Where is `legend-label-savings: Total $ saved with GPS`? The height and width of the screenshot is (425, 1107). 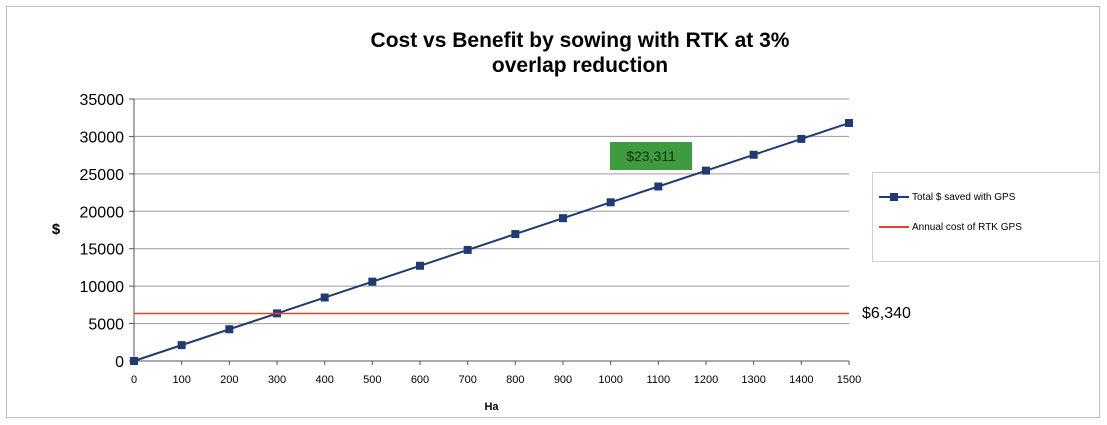 legend-label-savings: Total $ saved with GPS is located at coordinates (963, 197).